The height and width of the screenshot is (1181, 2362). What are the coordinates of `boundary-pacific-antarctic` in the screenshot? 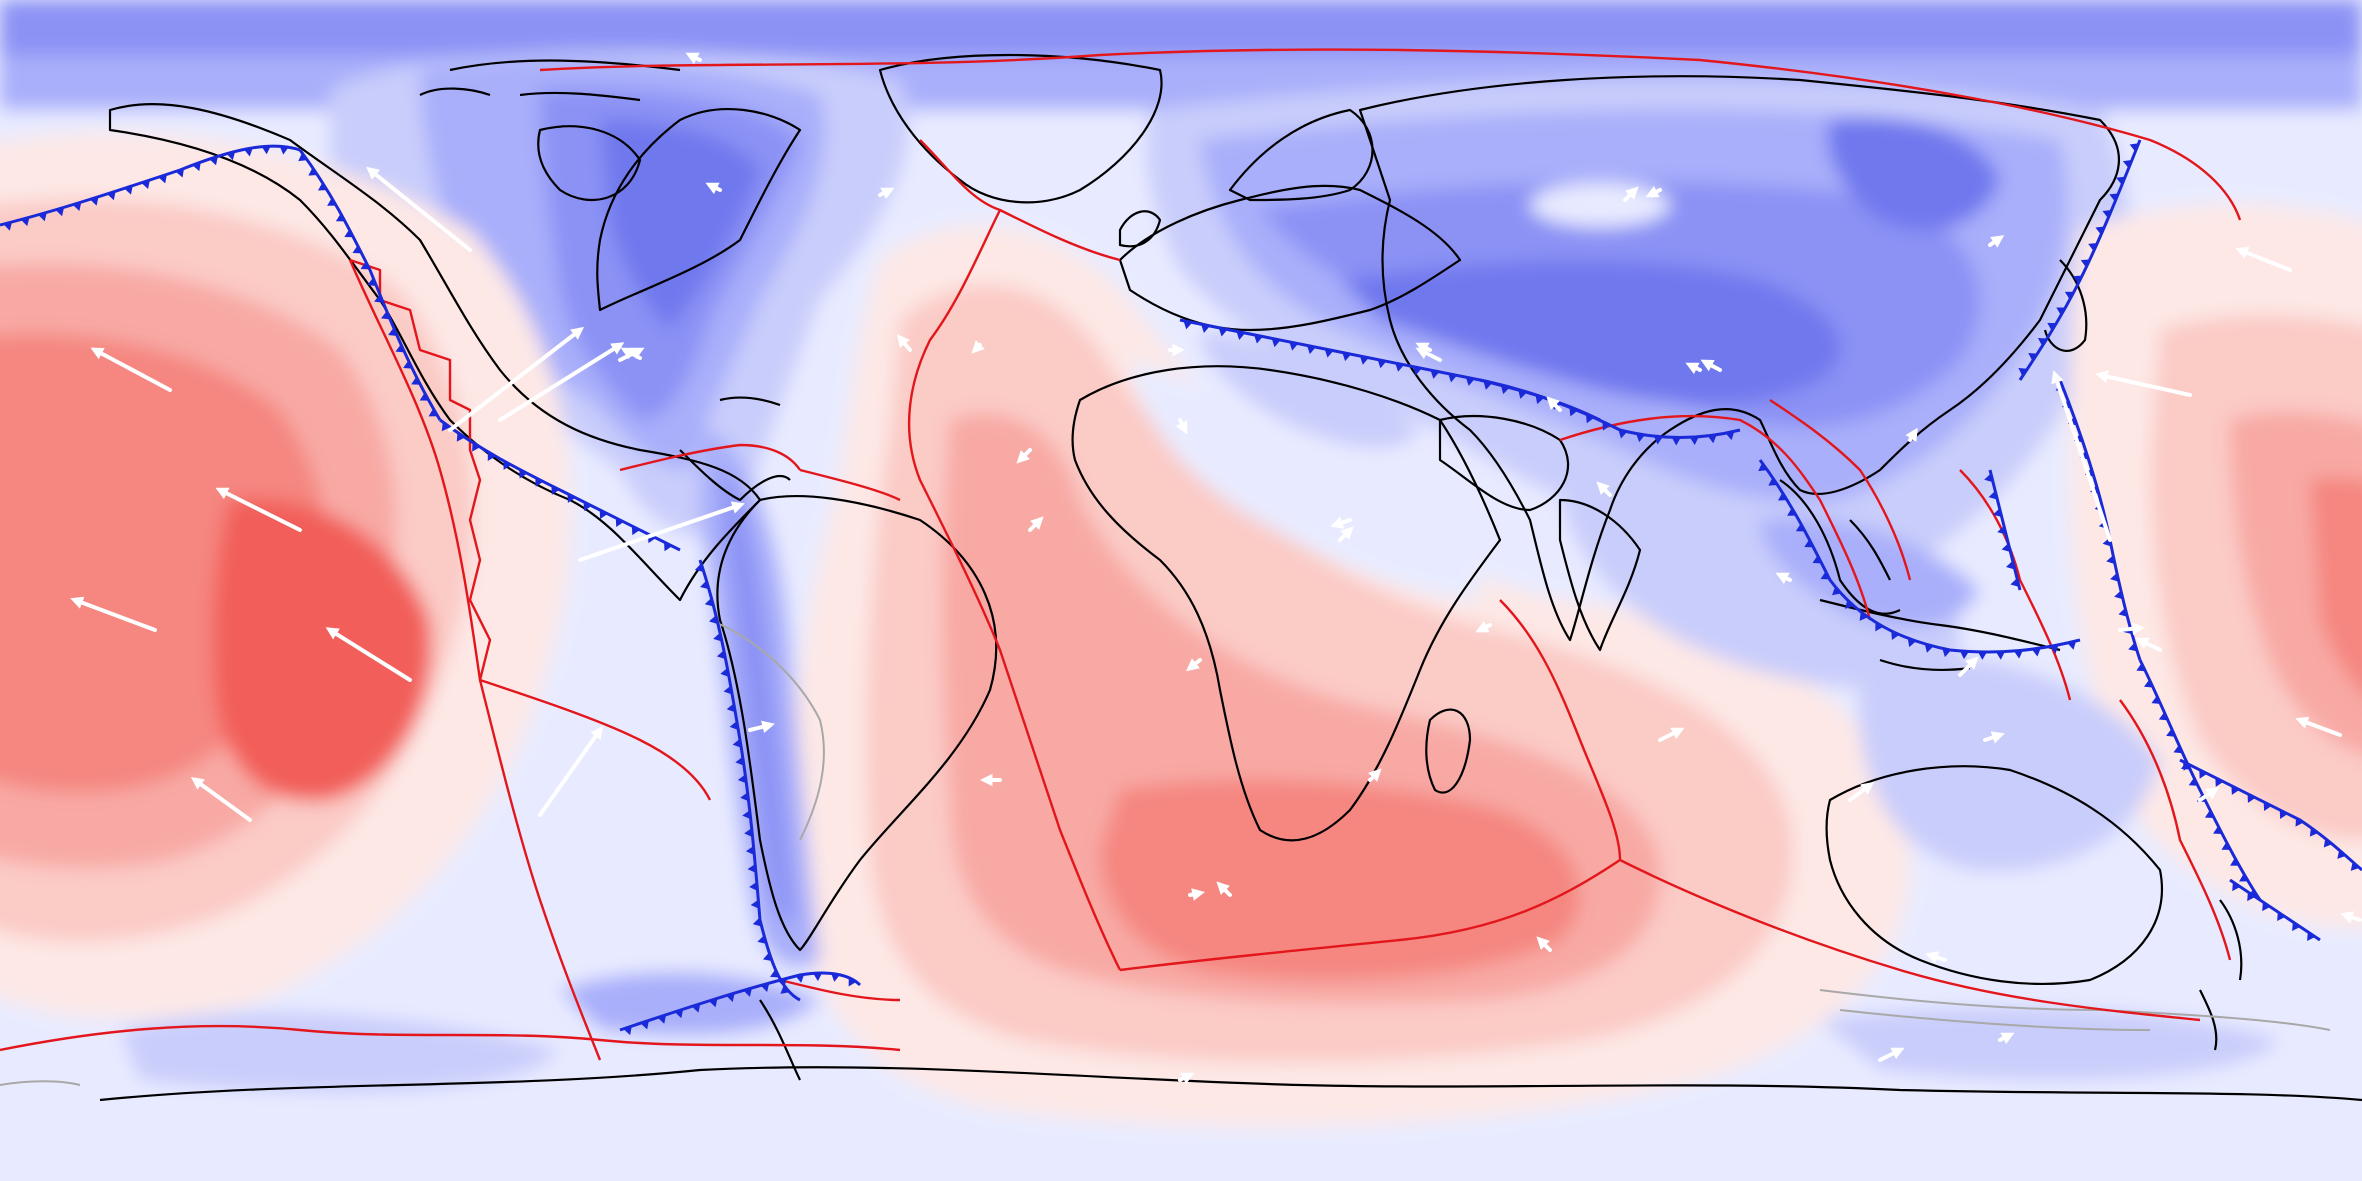 It's located at (450, 1038).